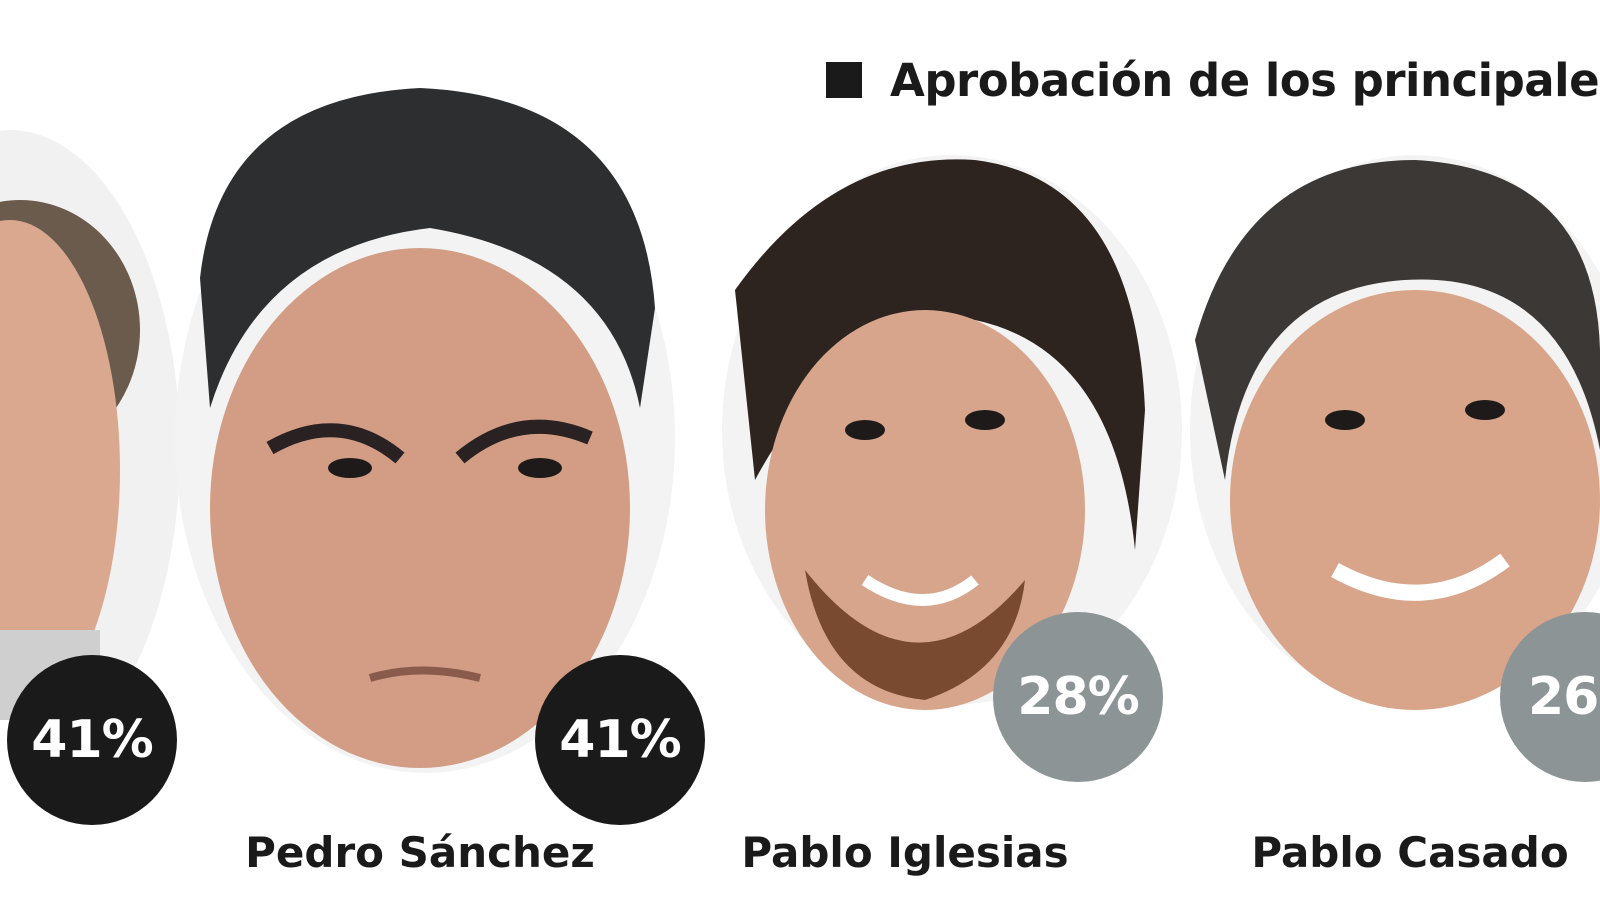 This screenshot has height=900, width=1600. I want to click on approval-badge-1: 41%, so click(92, 740).